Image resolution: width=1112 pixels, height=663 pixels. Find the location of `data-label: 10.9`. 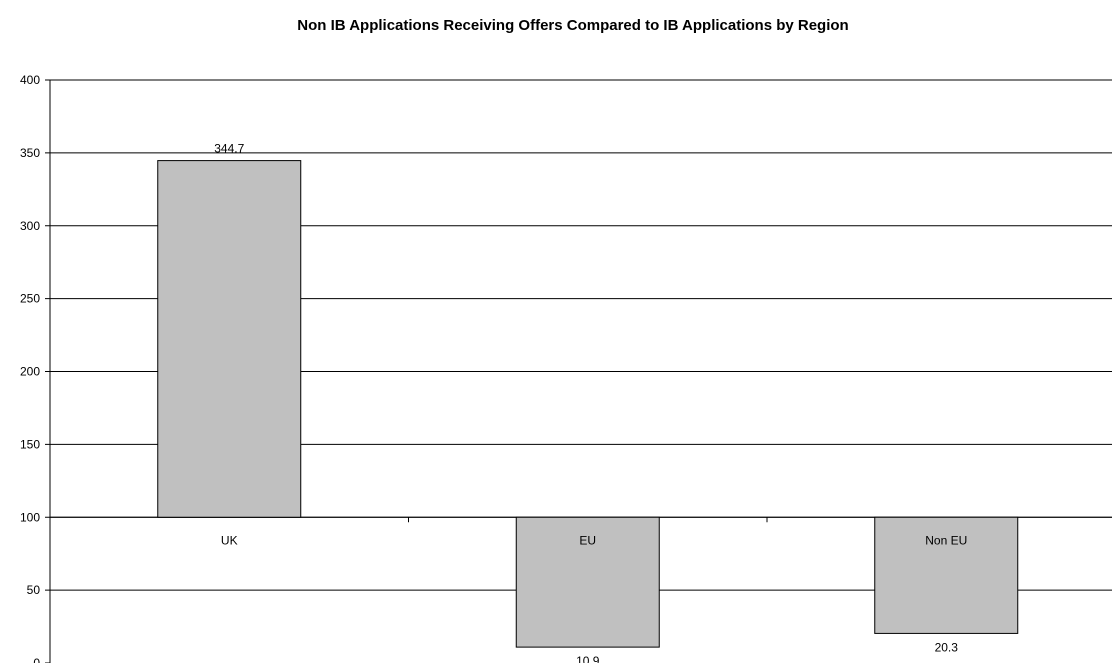

data-label: 10.9 is located at coordinates (588, 658).